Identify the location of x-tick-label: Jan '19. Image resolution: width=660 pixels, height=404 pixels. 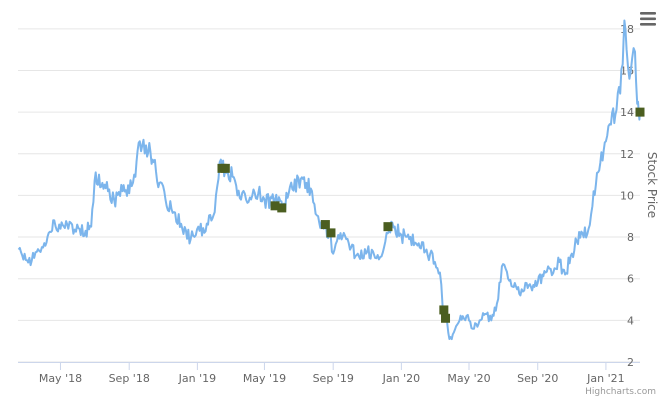
(197, 378).